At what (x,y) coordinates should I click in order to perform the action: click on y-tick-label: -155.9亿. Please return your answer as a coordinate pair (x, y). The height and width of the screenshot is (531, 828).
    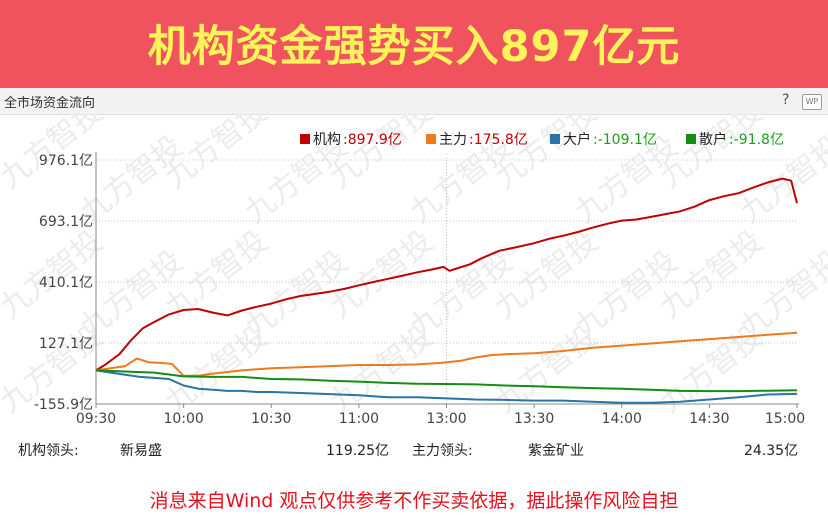
    Looking at the image, I should click on (63, 405).